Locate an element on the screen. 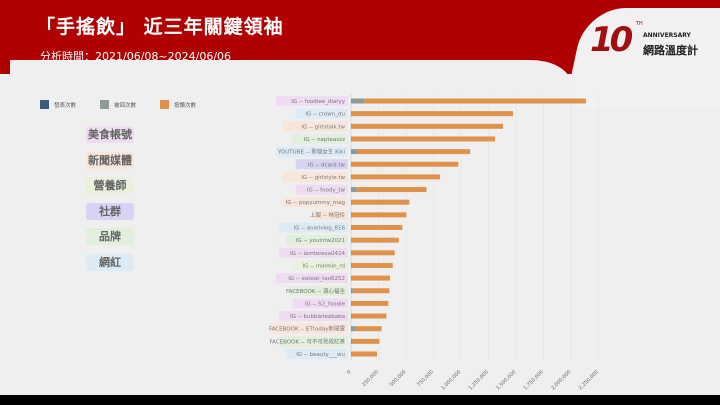  category-influencer: 網紅 is located at coordinates (110, 262).